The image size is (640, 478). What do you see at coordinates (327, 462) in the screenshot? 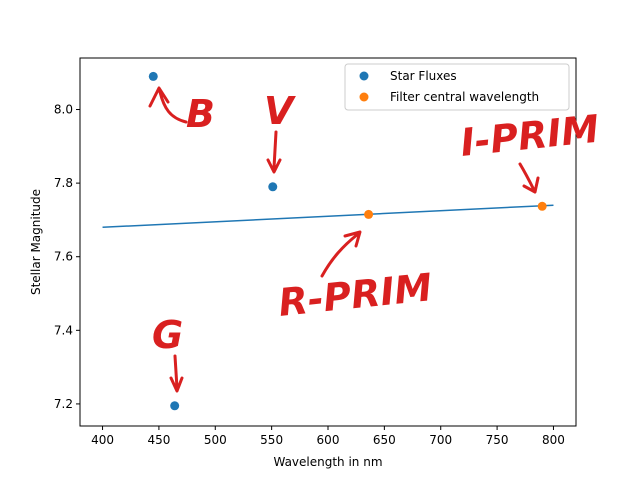
I see `x-axis-label: Wavelength in nm` at bounding box center [327, 462].